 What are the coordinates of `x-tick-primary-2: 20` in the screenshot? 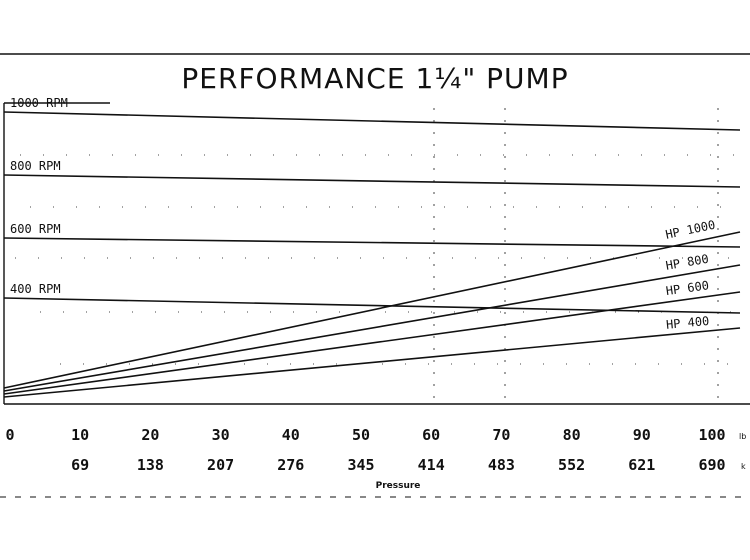 It's located at (150, 435).